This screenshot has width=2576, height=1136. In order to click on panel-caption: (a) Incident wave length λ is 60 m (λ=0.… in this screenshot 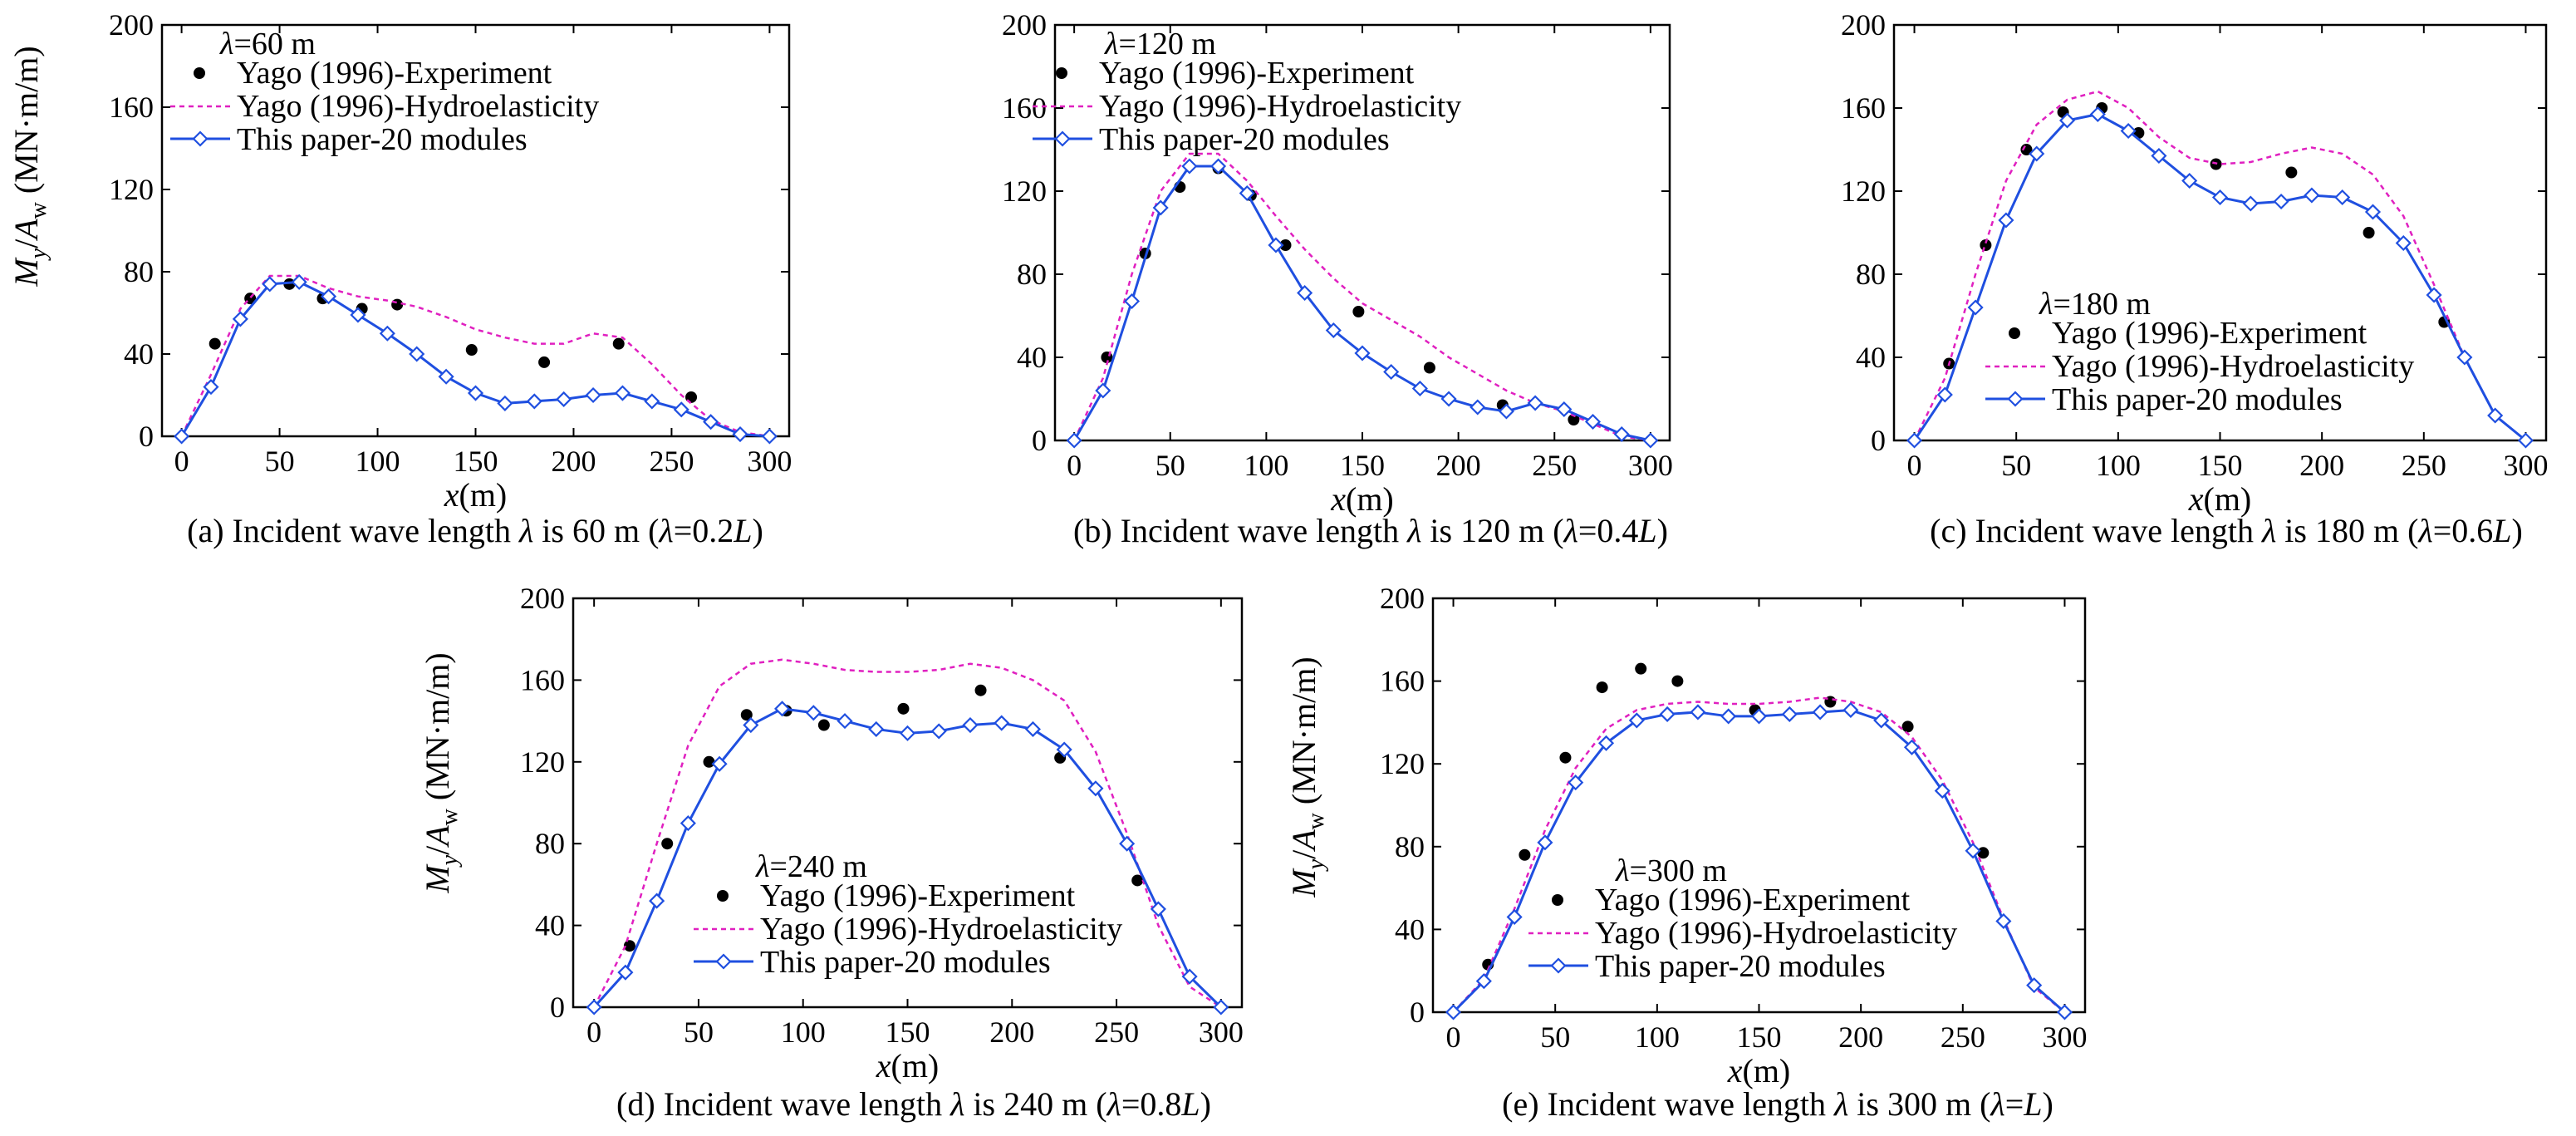, I will do `click(475, 530)`.